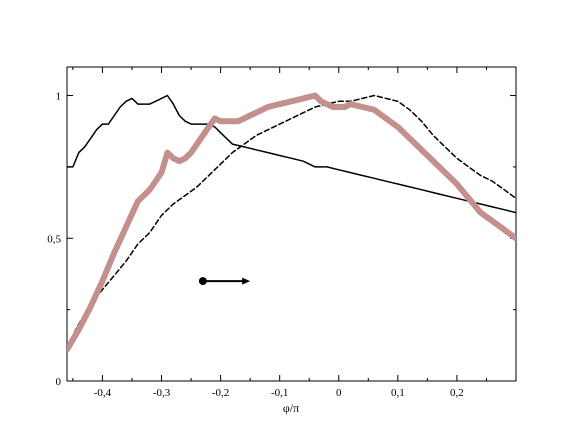  I want to click on x-tick-label: -0,2, so click(220, 393).